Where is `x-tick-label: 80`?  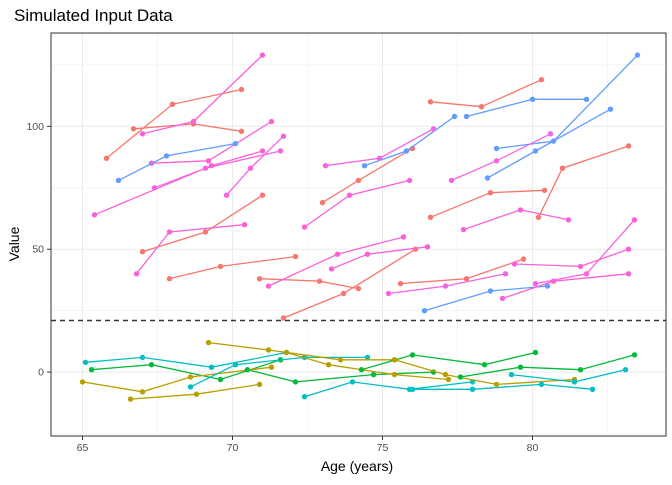
x-tick-label: 80 is located at coordinates (533, 448).